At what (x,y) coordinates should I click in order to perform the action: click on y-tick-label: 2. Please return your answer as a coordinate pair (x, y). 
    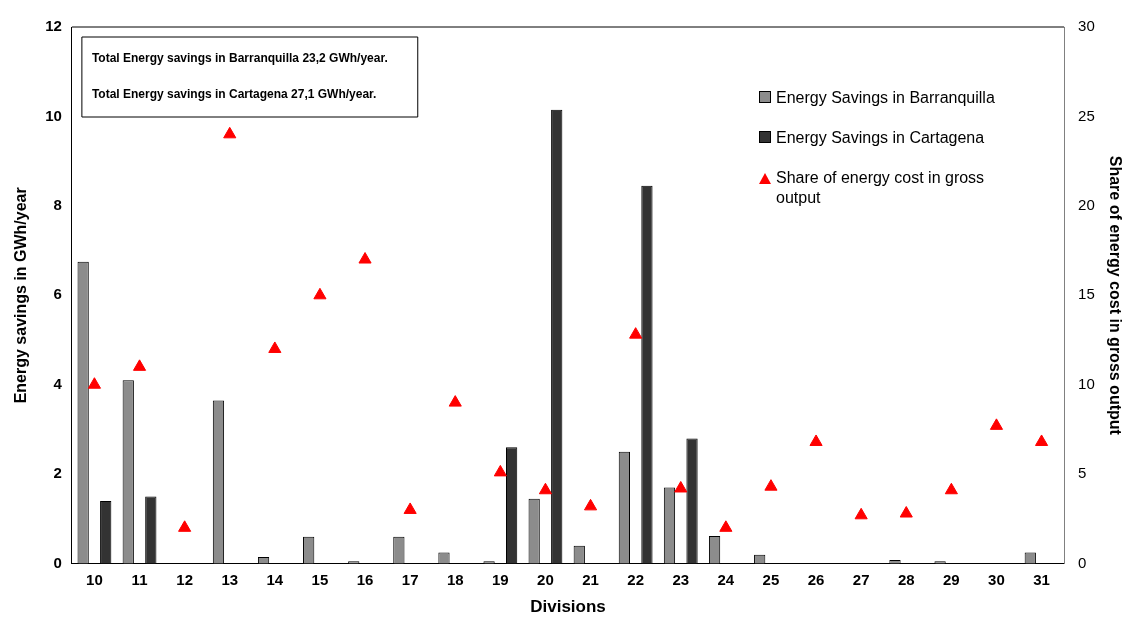
    Looking at the image, I should click on (57, 473).